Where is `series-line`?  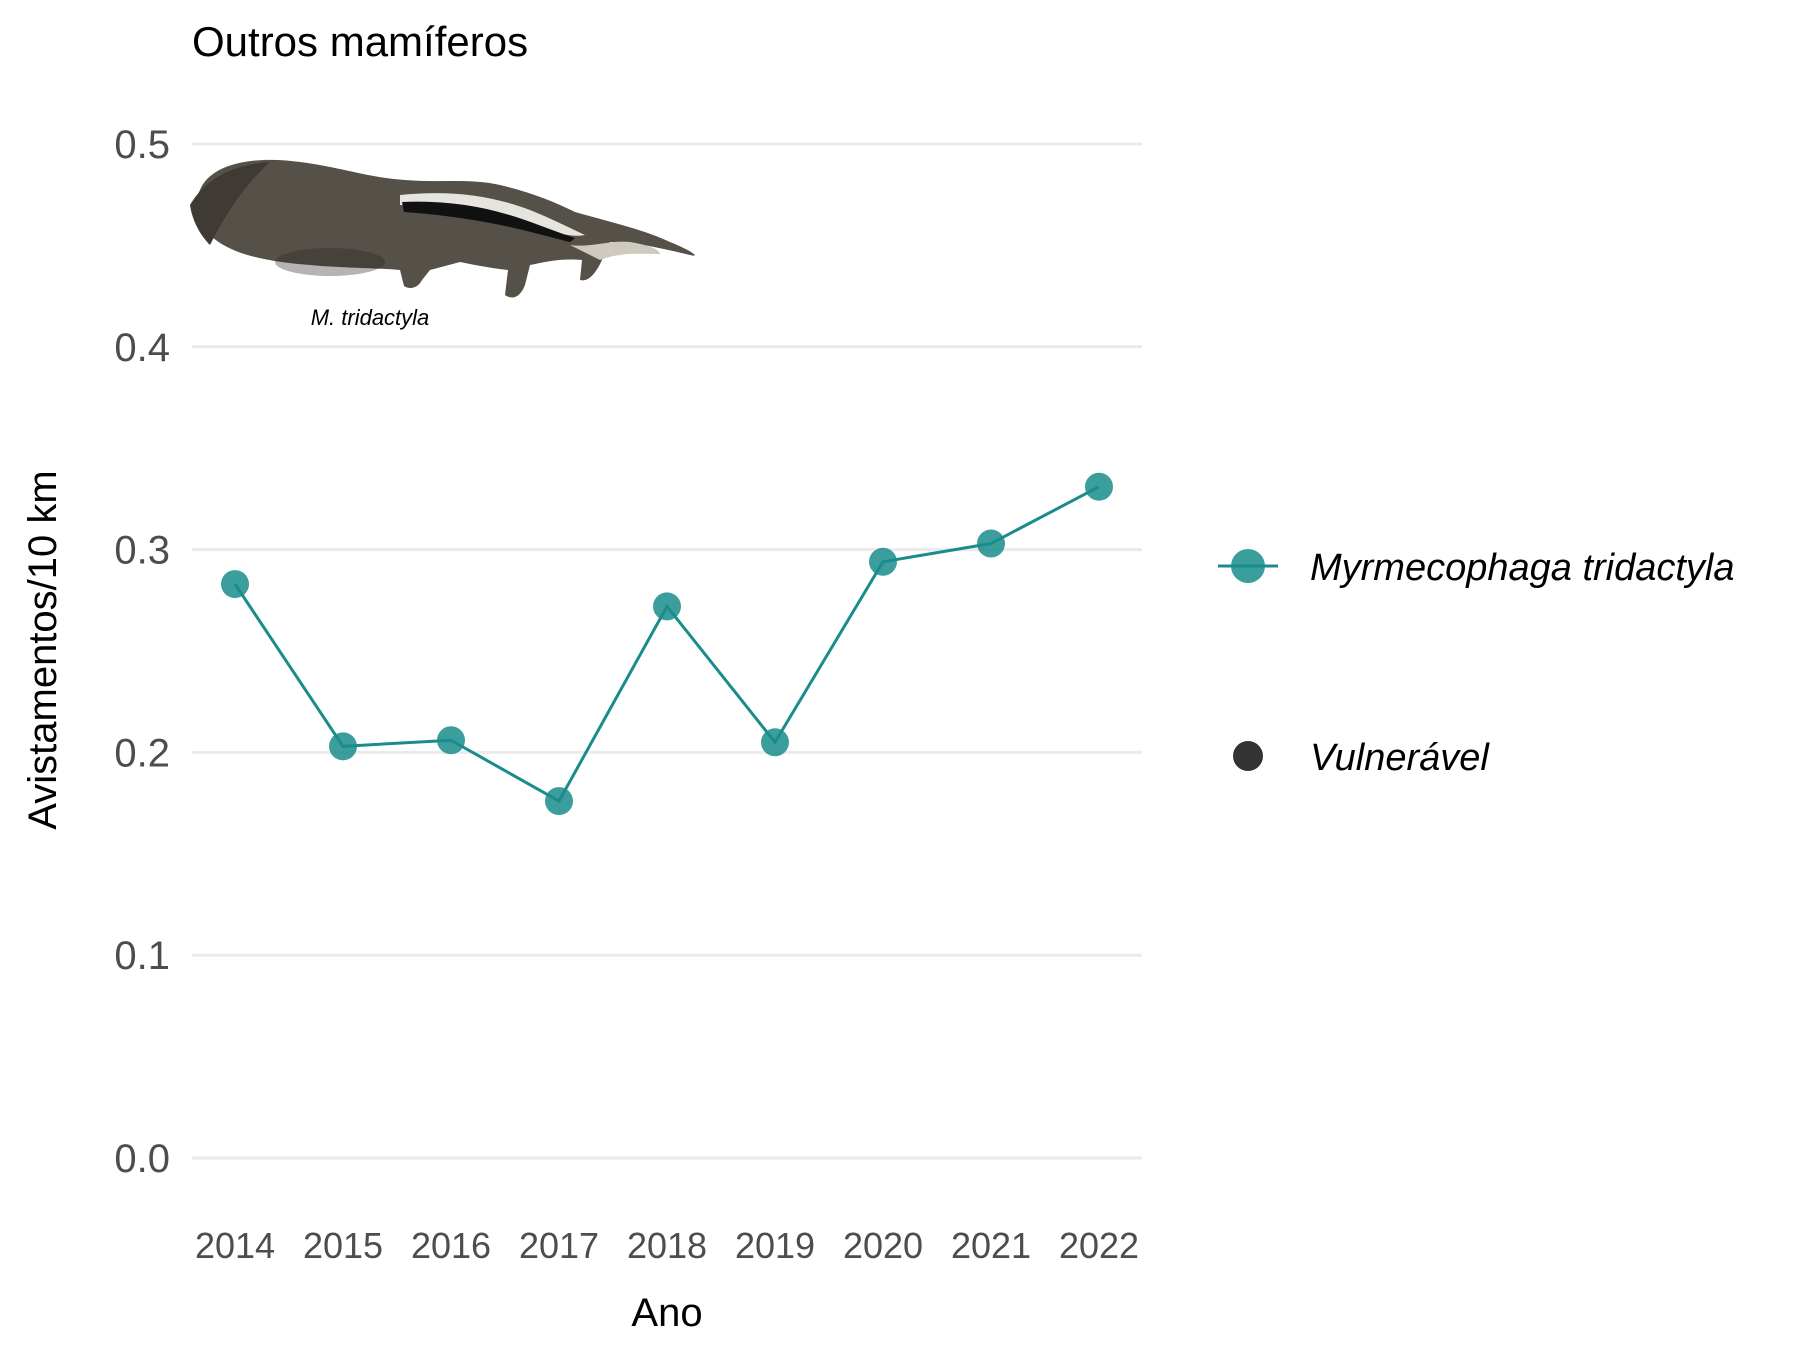 series-line is located at coordinates (666, 644).